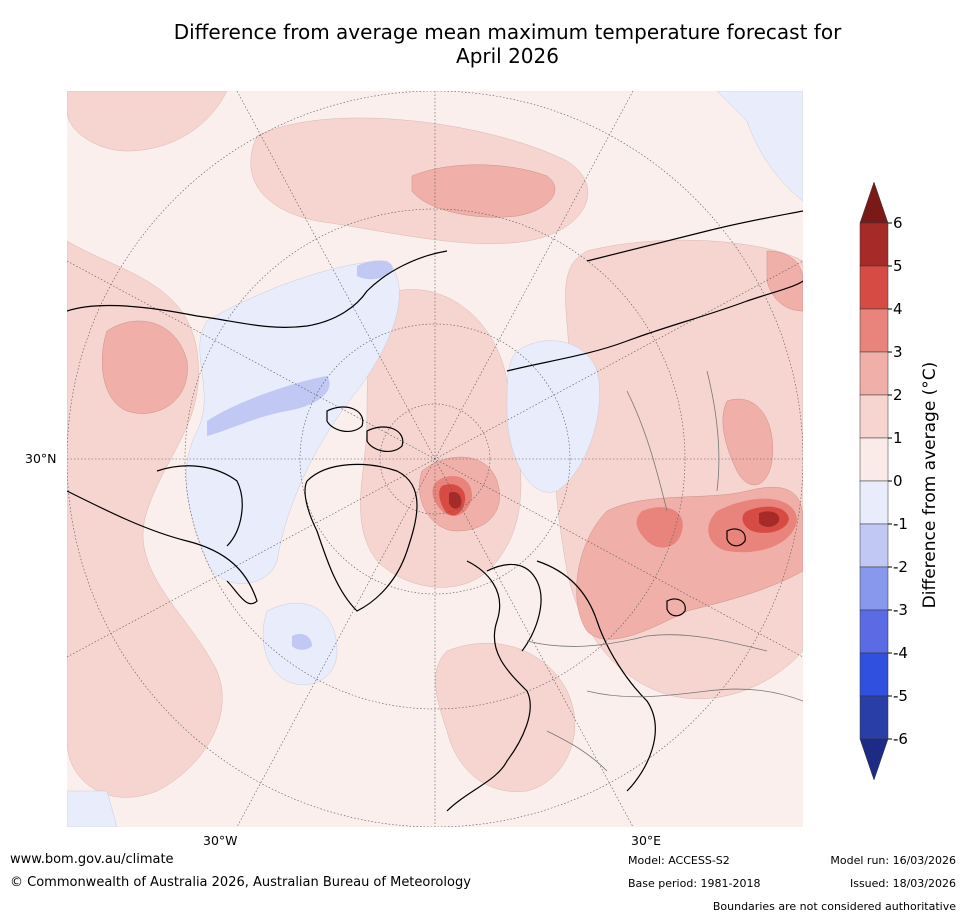 The width and height of the screenshot is (965, 919). Describe the element at coordinates (507, 56) in the screenshot. I see `title-line-2: April 2026` at that location.